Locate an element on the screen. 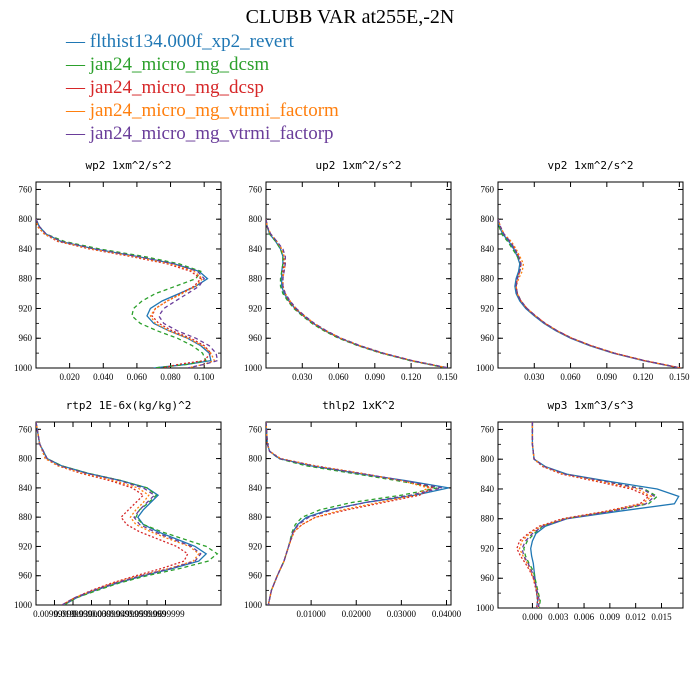 Image resolution: width=700 pixels, height=700 pixels. x-tick-label: 0.0199999 is located at coordinates (73, 614).